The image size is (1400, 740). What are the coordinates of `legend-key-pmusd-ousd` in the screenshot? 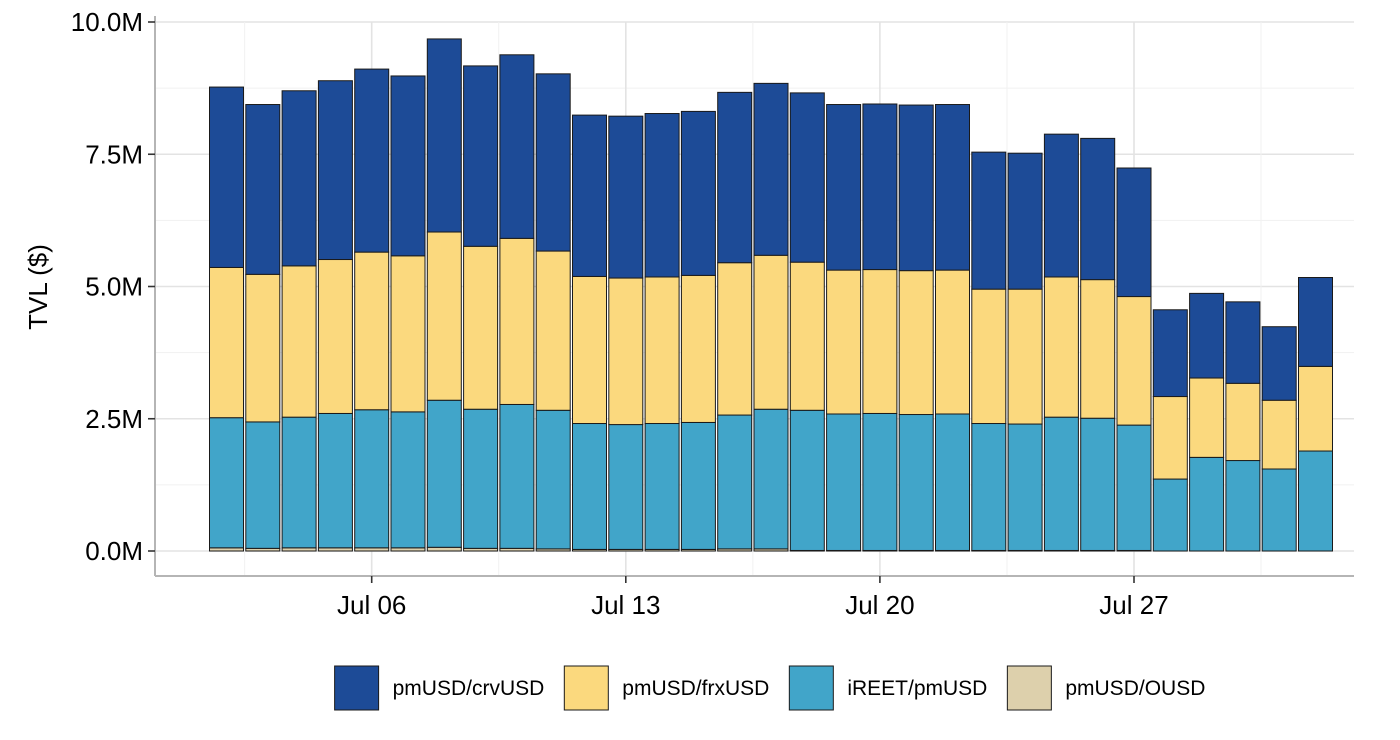 It's located at (1029, 688).